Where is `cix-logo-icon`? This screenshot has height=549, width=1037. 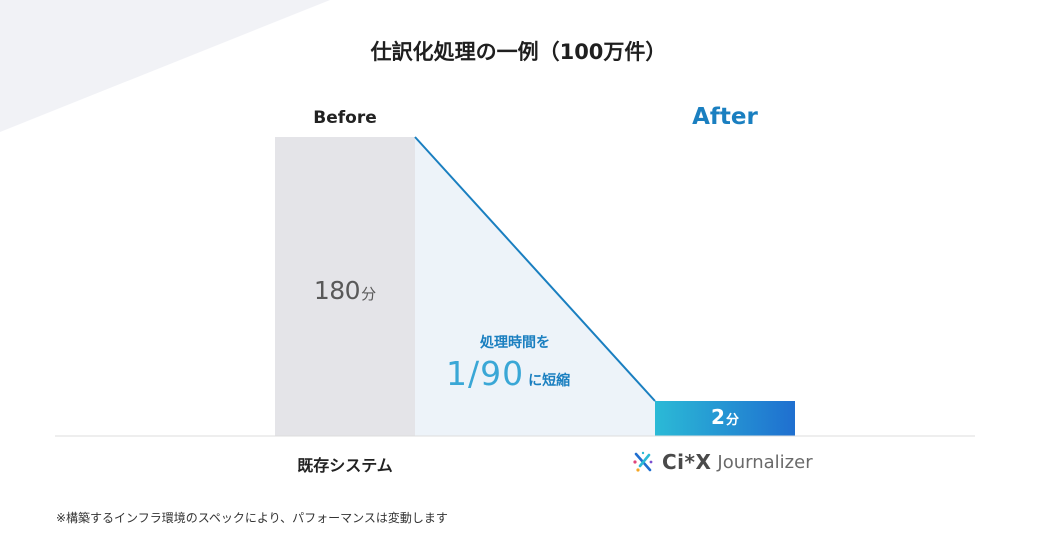
cix-logo-icon is located at coordinates (643, 461).